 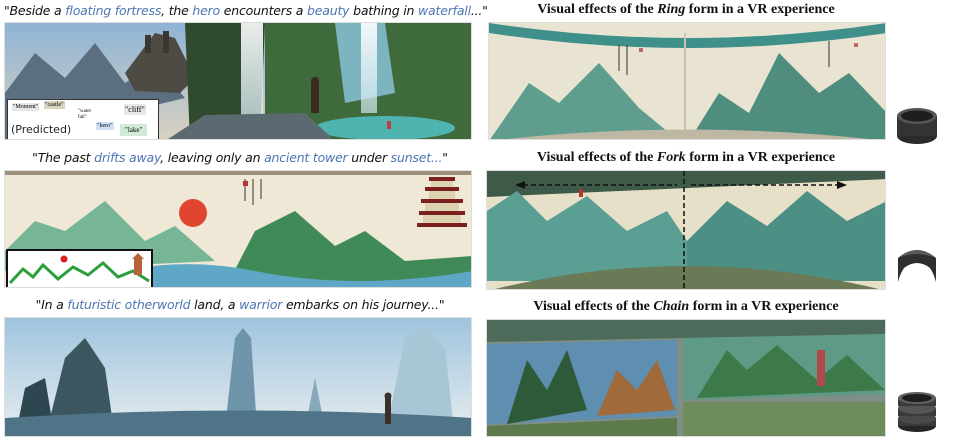 I want to click on caption-text: bathing in, so click(x=384, y=10).